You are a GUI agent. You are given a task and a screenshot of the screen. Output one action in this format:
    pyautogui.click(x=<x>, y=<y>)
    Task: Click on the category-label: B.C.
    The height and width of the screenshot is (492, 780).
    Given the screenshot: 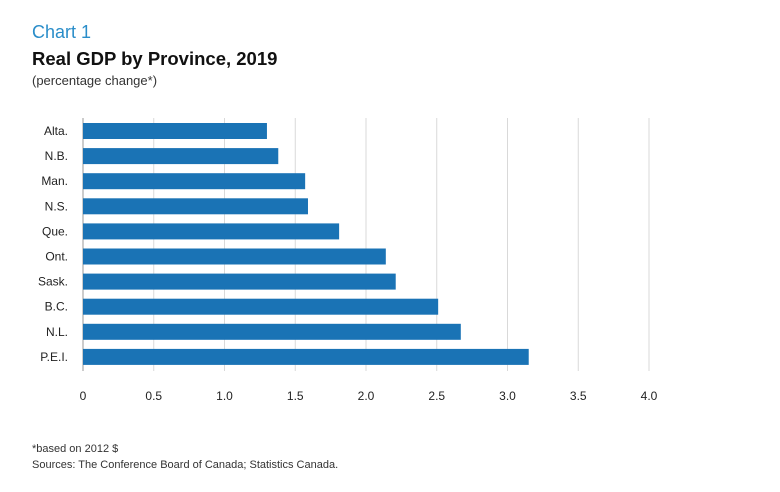 What is the action you would take?
    pyautogui.click(x=56, y=307)
    